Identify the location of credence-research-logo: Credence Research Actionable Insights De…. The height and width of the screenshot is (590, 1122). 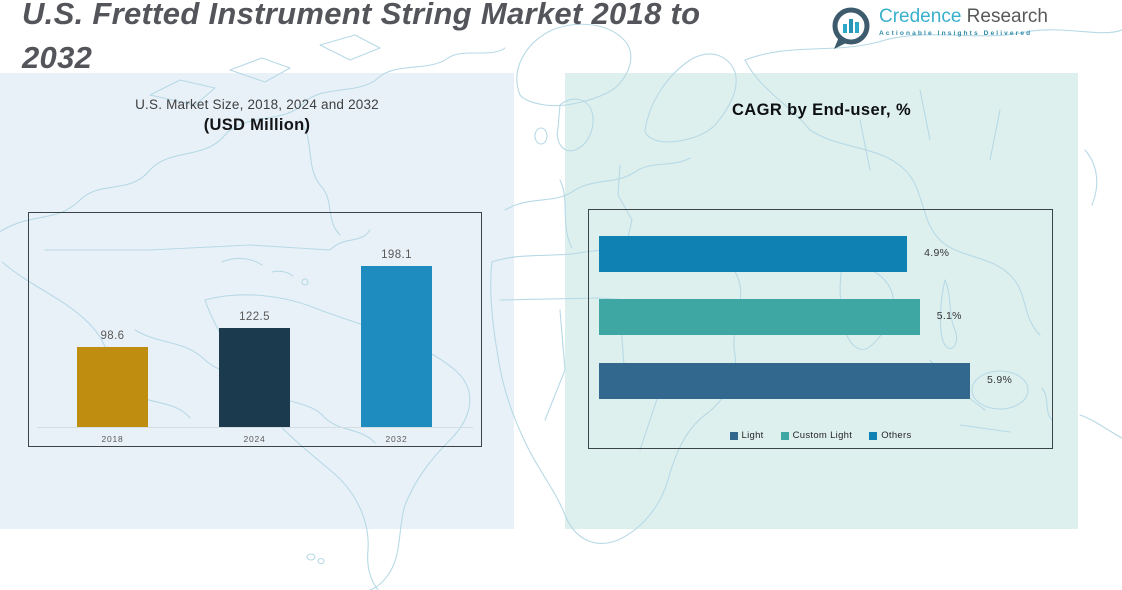
(939, 28).